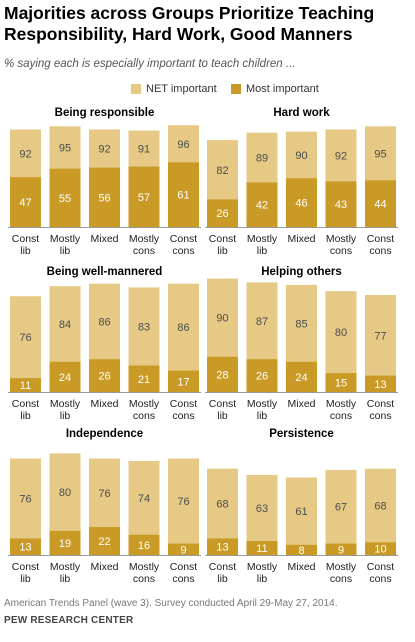  Describe the element at coordinates (183, 145) in the screenshot. I see `data-label-net-important: 96` at that location.